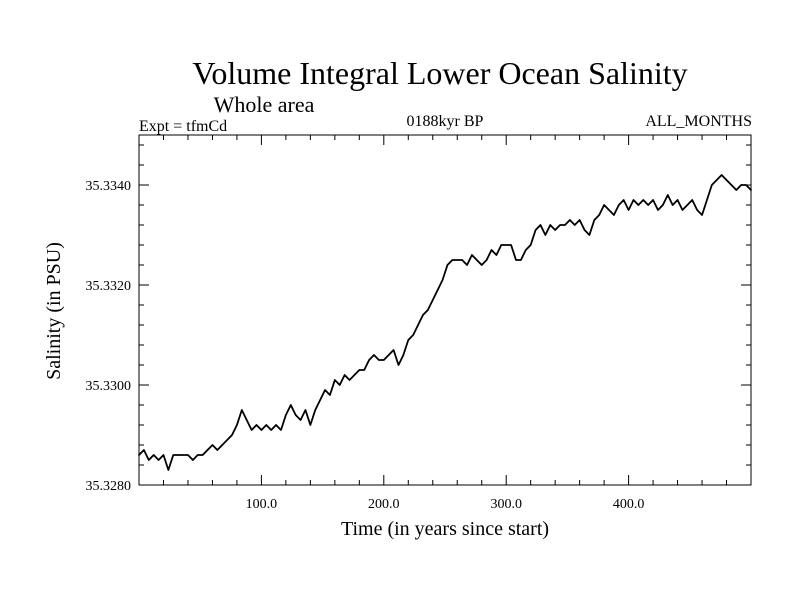 This screenshot has width=800, height=600. Describe the element at coordinates (445, 121) in the screenshot. I see `period-label: 0188kyr BP` at that location.